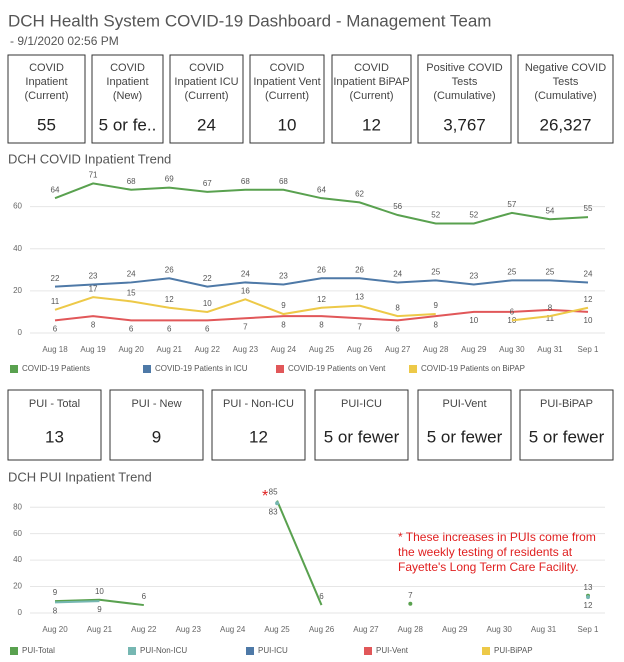 Image resolution: width=624 pixels, height=662 pixels. Describe the element at coordinates (128, 124) in the screenshot. I see `kpi-value: 5 or fe..` at that location.